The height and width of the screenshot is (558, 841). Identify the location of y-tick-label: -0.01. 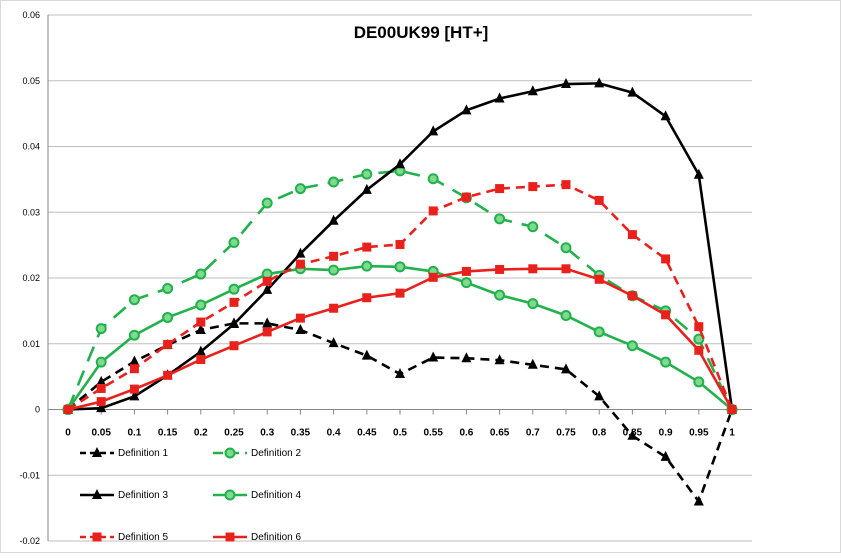
(29, 475).